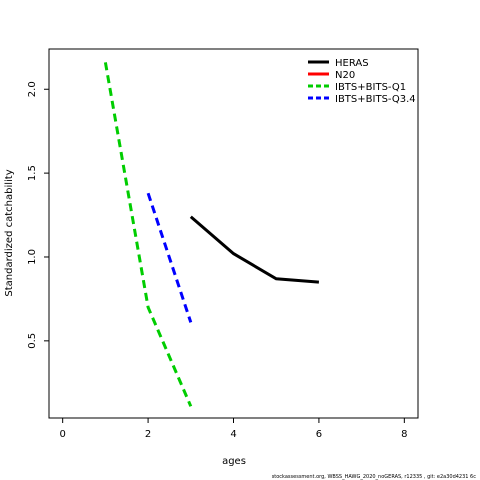  What do you see at coordinates (352, 63) in the screenshot?
I see `legend-label: HERAS` at bounding box center [352, 63].